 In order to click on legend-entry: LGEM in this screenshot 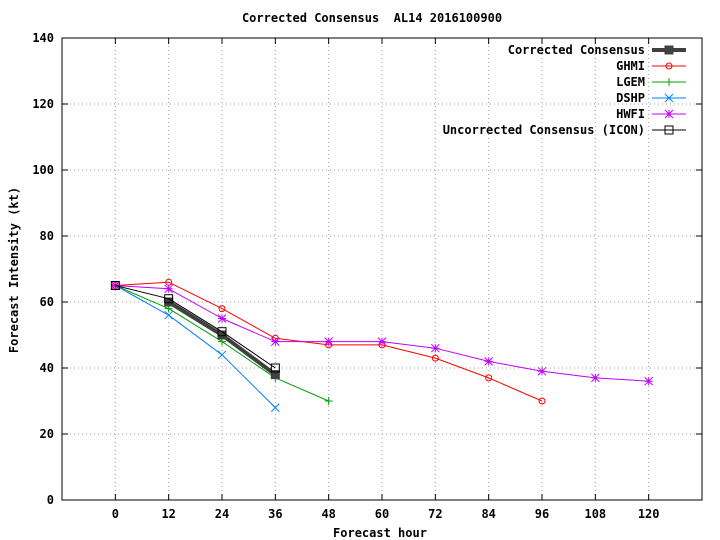, I will do `click(651, 82)`.